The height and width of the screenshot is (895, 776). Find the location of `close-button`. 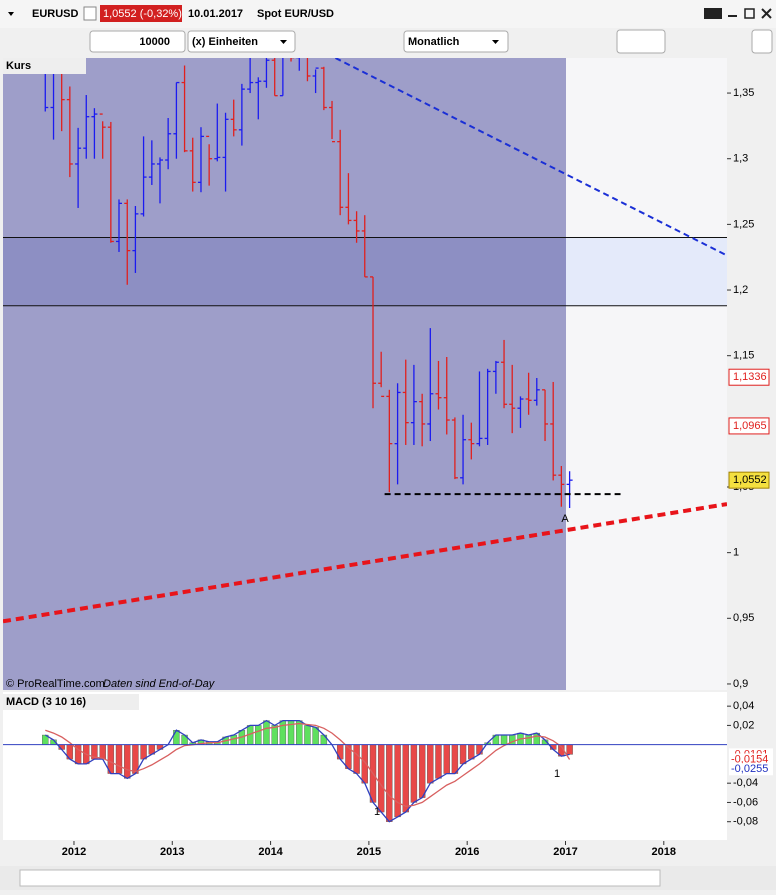

close-button is located at coordinates (766, 13).